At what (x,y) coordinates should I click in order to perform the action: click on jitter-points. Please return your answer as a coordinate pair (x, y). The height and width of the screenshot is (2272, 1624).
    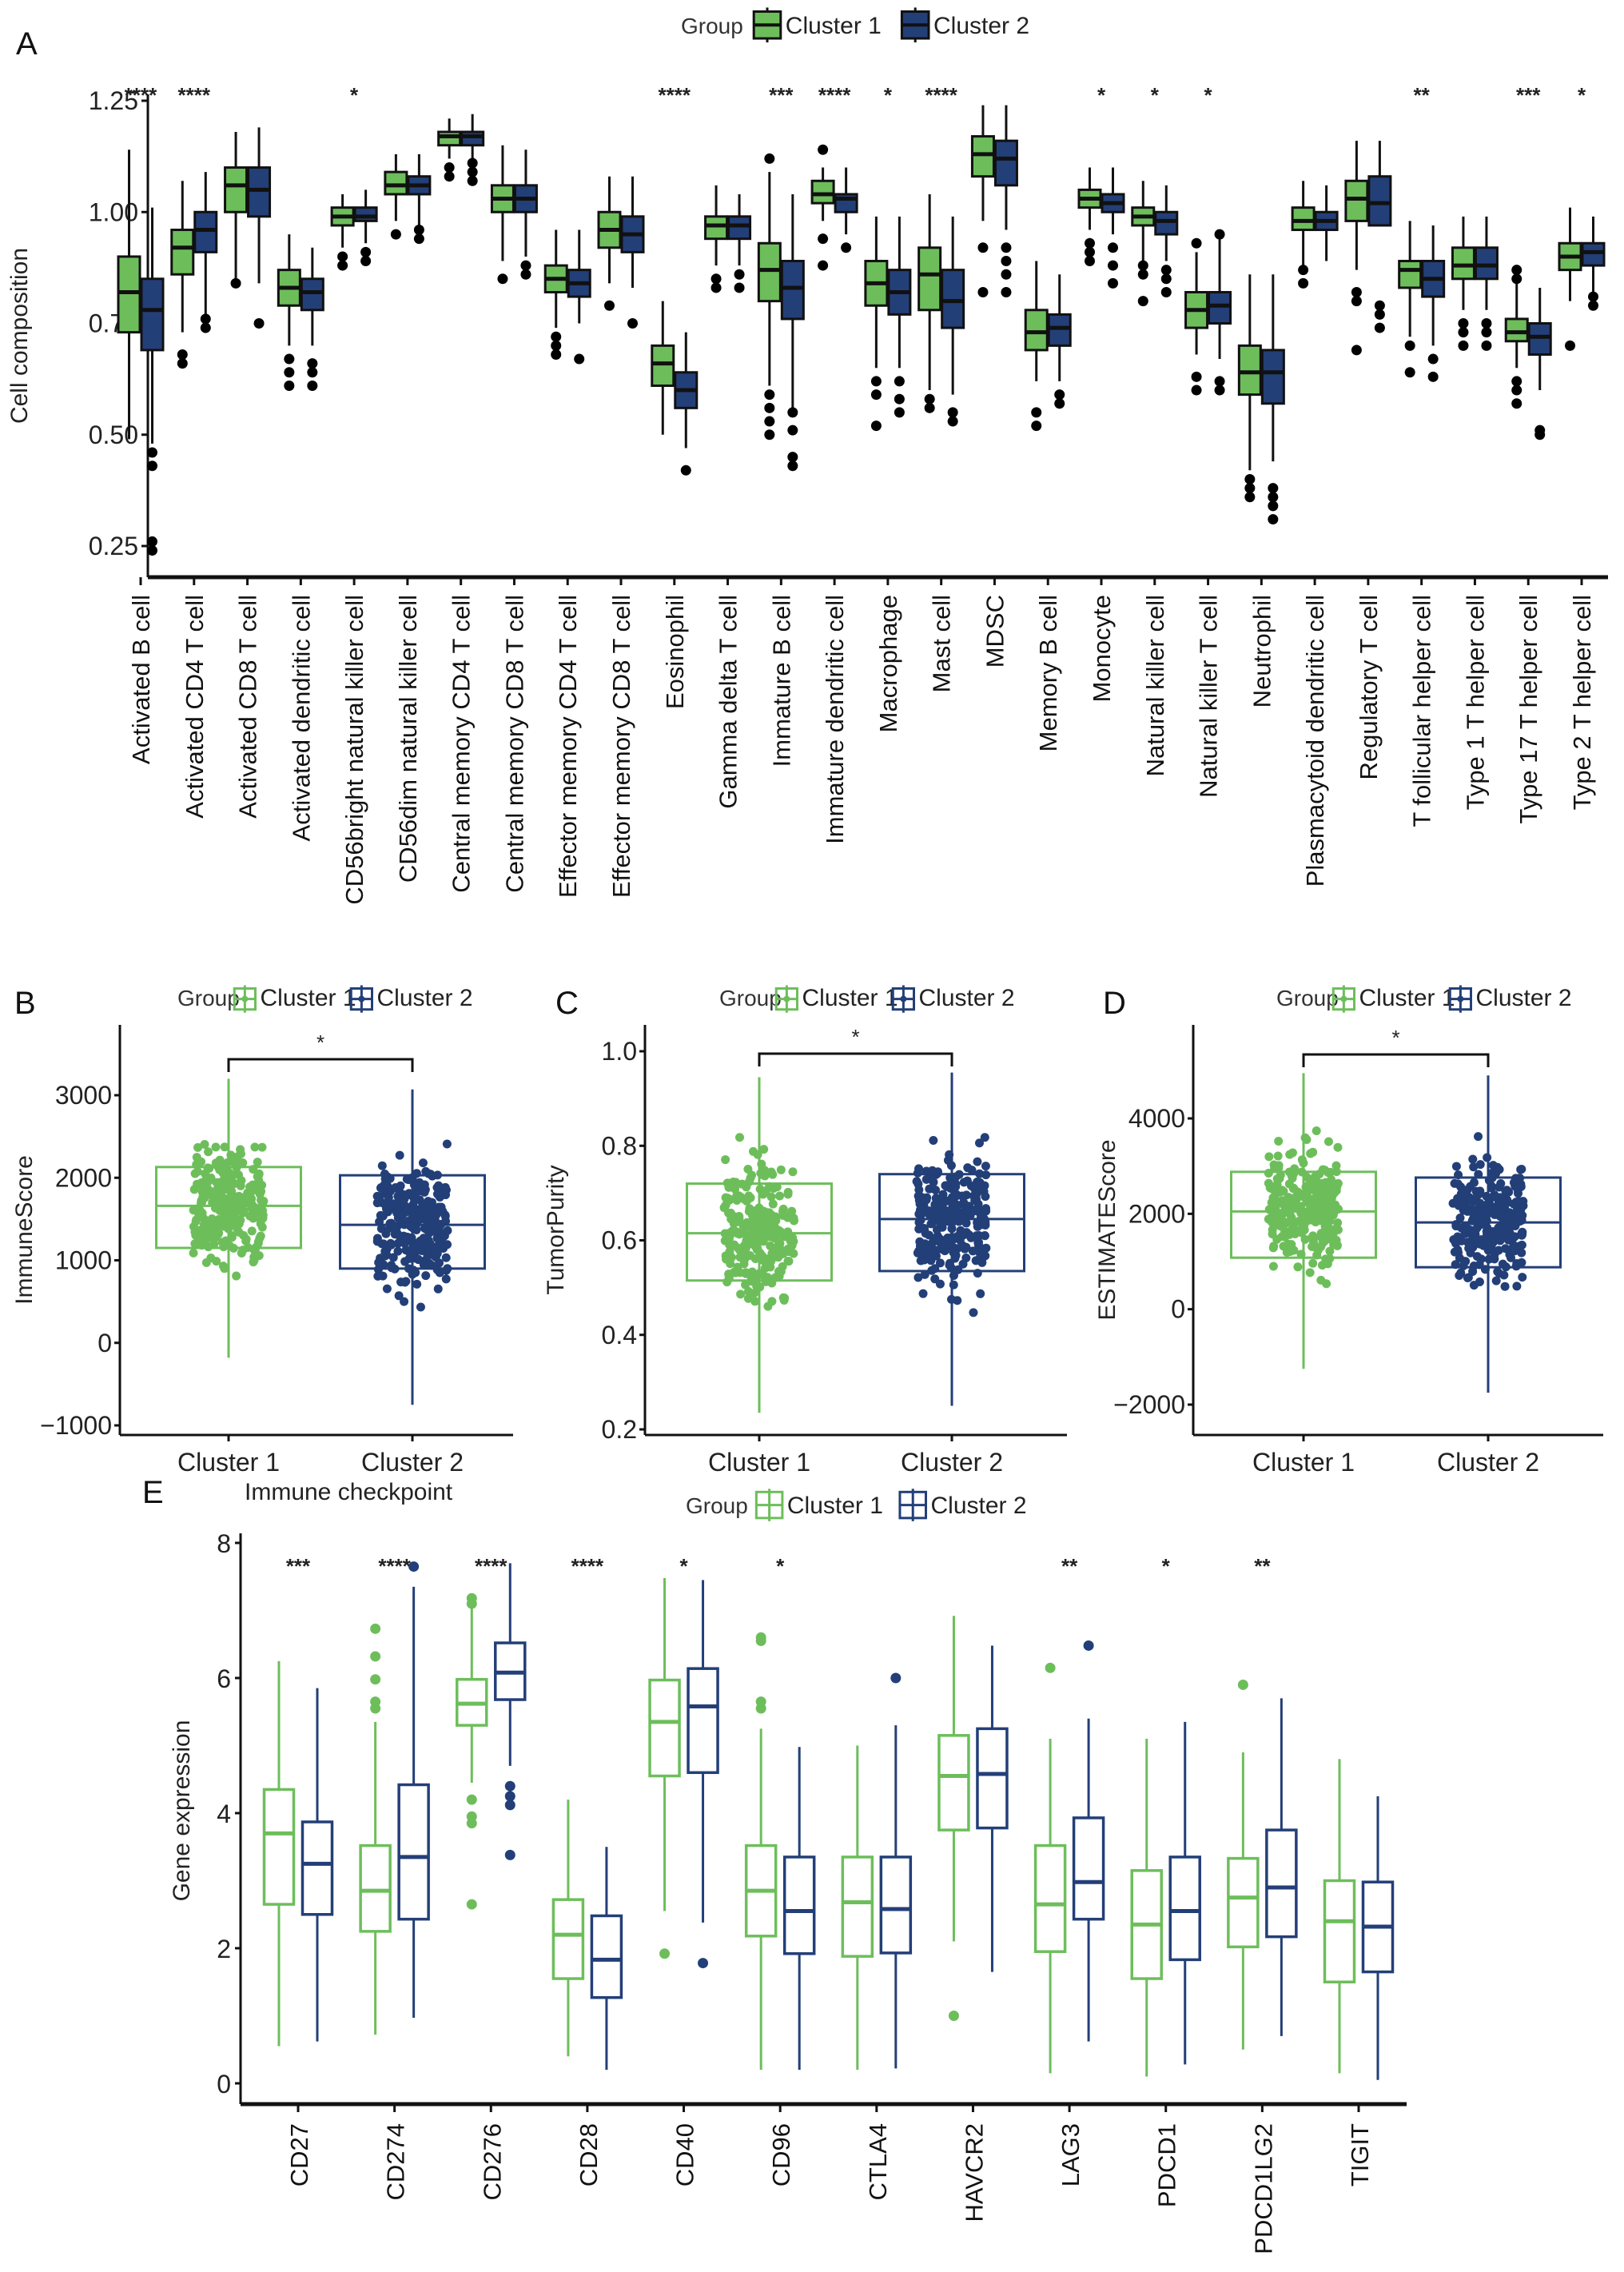
    Looking at the image, I should click on (1303, 1207).